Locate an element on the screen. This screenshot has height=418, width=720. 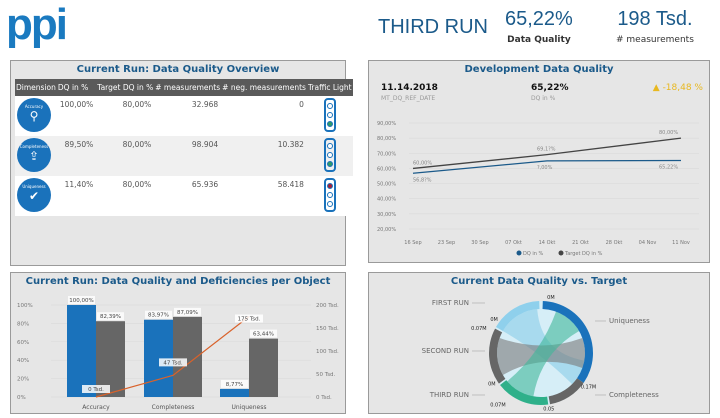
column-header: Traffic Light is located at coordinates (329, 87).